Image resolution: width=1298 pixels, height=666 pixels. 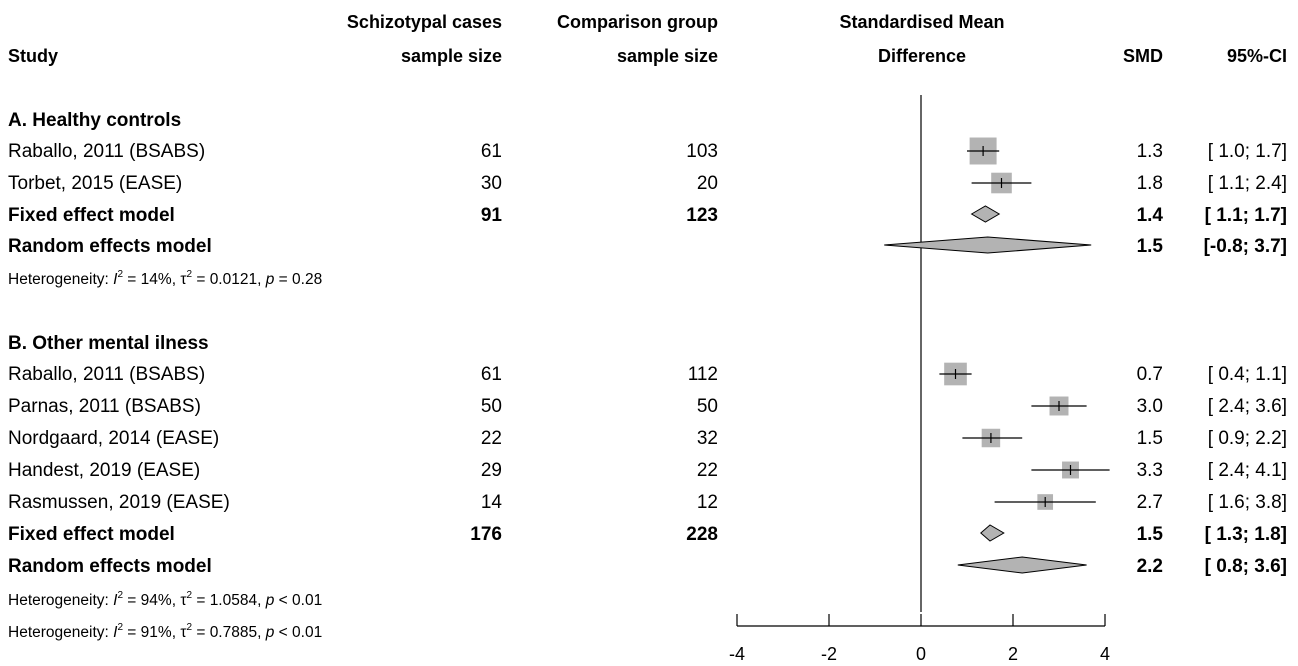 I want to click on study-comparison: 103, so click(x=702, y=151).